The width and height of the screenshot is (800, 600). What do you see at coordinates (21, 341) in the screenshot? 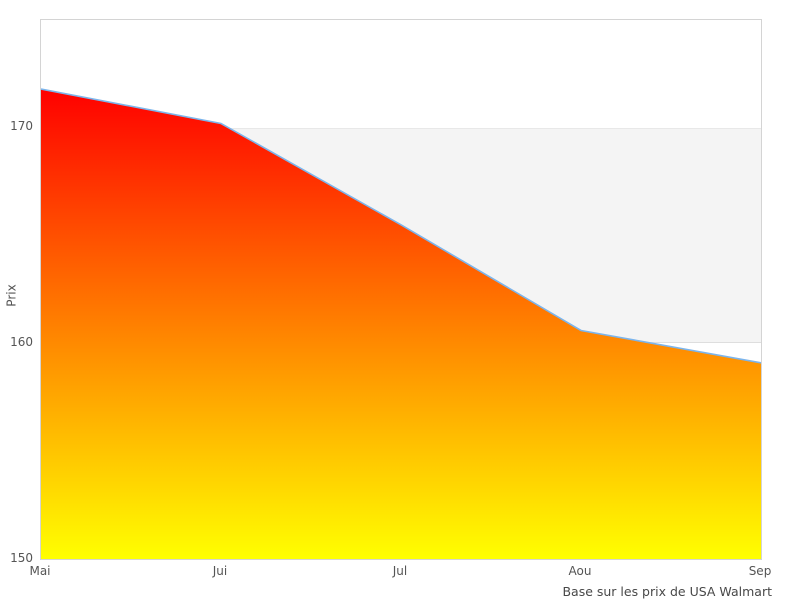
I see `y-tick-label-160: 160` at bounding box center [21, 341].